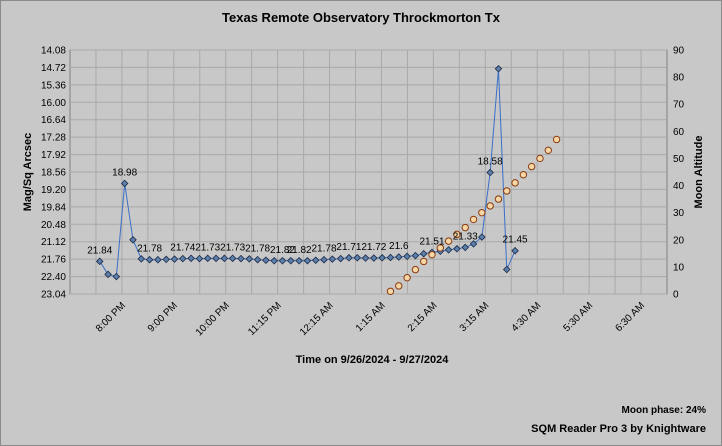 The width and height of the screenshot is (722, 446). I want to click on y-tick-label: 17.92, so click(53, 155).